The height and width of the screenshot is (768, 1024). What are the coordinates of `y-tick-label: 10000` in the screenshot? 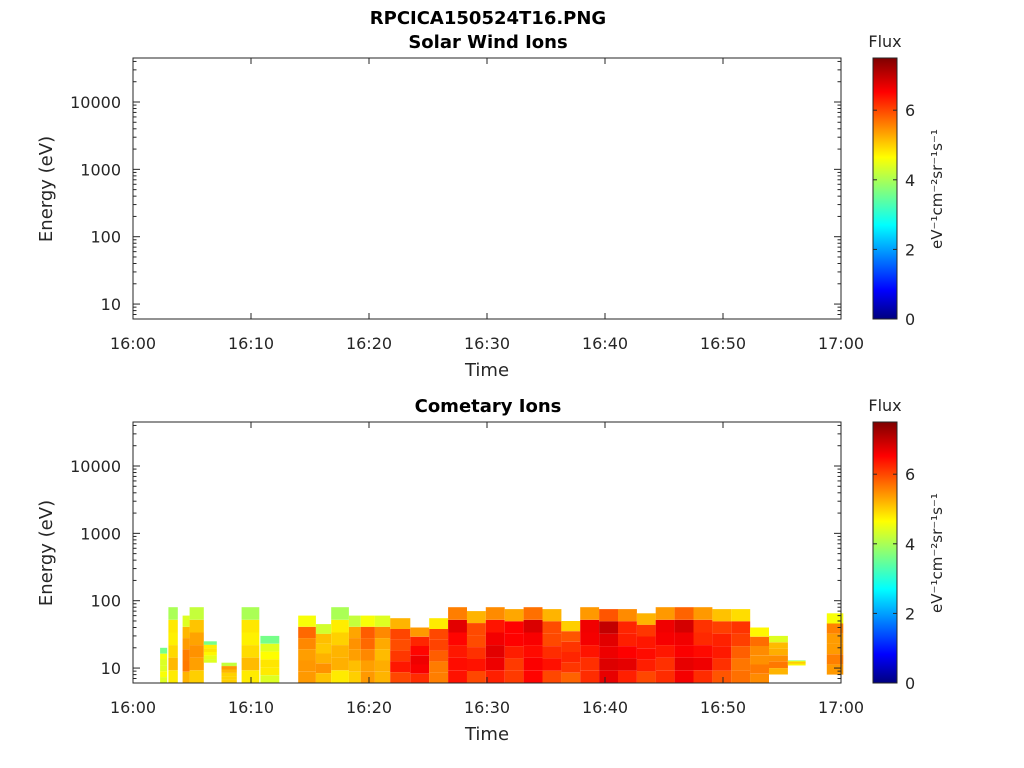 It's located at (95, 102).